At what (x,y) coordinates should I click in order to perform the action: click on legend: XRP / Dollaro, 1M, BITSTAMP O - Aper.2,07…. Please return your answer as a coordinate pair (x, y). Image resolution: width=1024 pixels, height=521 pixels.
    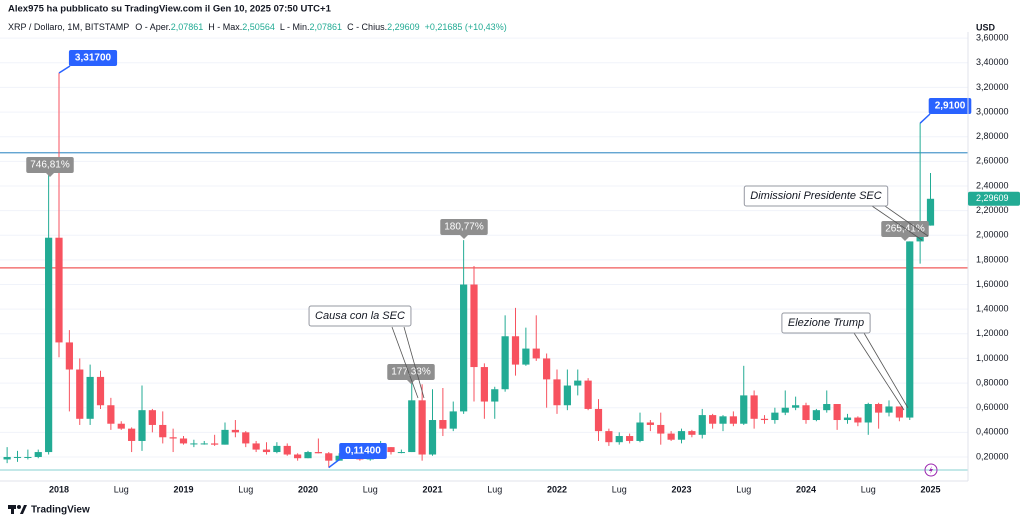
    Looking at the image, I should click on (257, 27).